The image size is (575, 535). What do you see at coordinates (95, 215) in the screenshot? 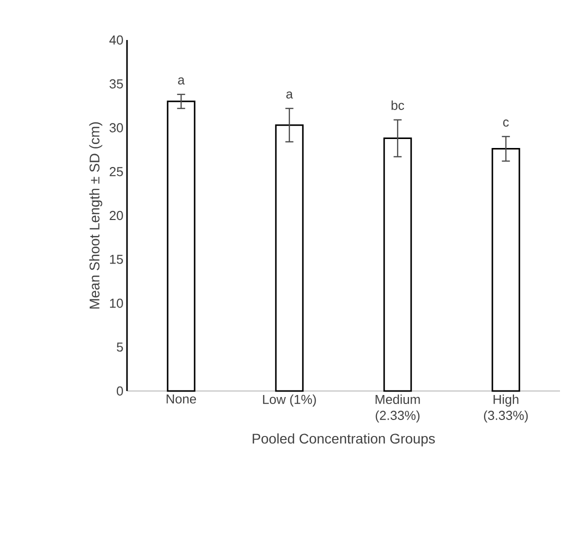
I see `y-axis-title: Mean Shoot Length ± SD (cm)` at bounding box center [95, 215].